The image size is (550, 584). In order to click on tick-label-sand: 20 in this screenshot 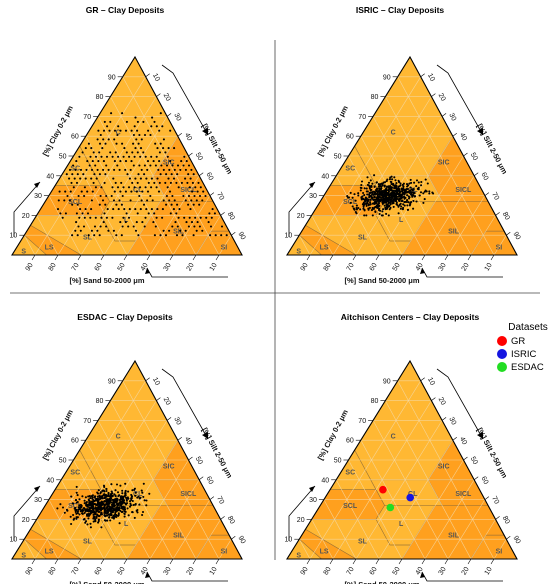, I will do `click(191, 267)`.